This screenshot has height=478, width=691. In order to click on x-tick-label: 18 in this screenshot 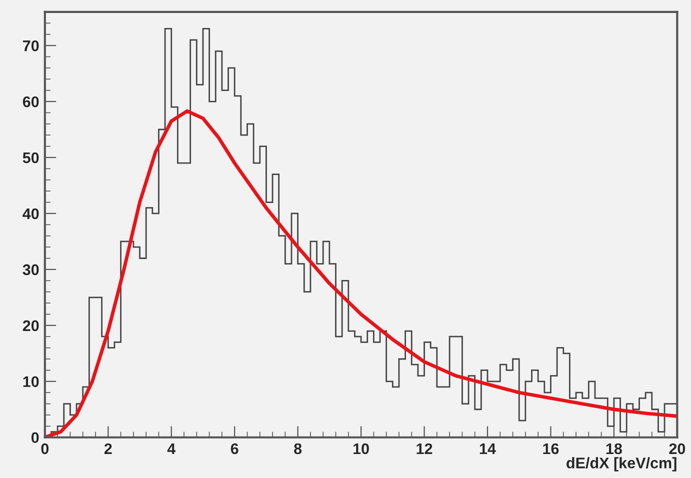, I will do `click(614, 448)`.